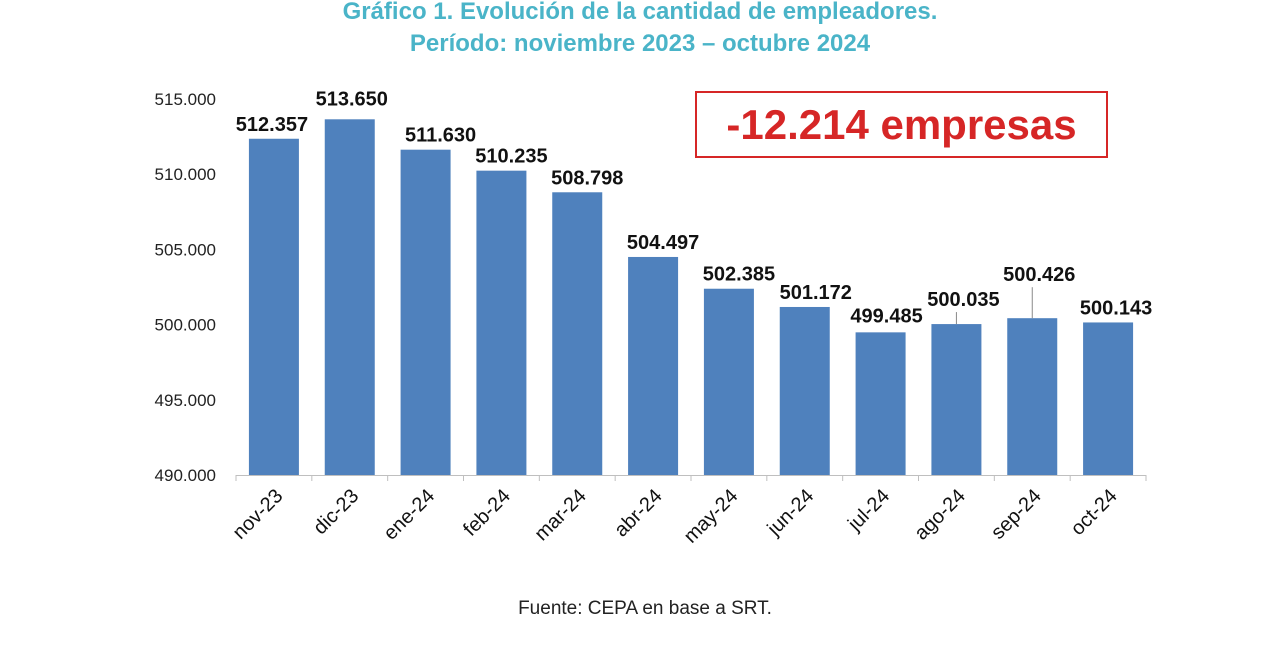  I want to click on x-tick-label: oct-24, so click(1094, 512).